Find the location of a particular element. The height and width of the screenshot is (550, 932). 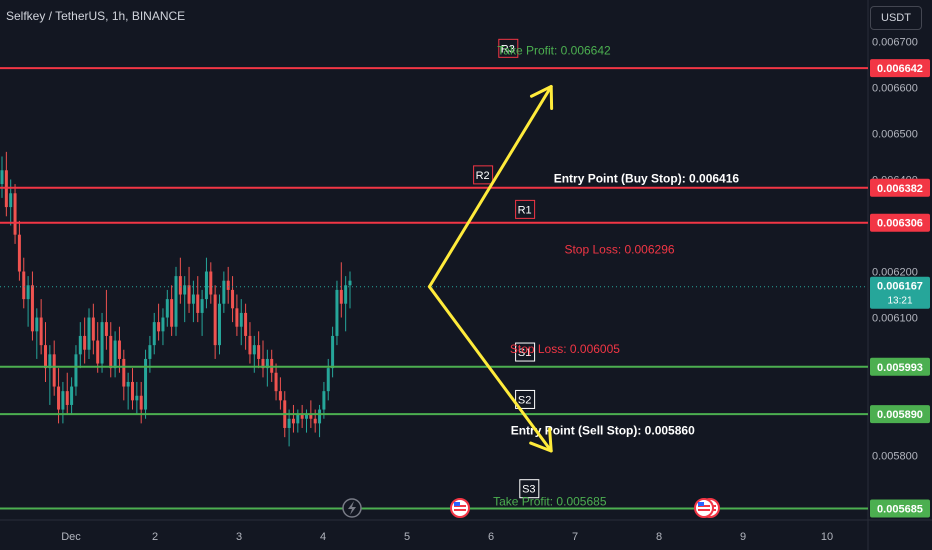

x-tick-label: 8 is located at coordinates (659, 537).